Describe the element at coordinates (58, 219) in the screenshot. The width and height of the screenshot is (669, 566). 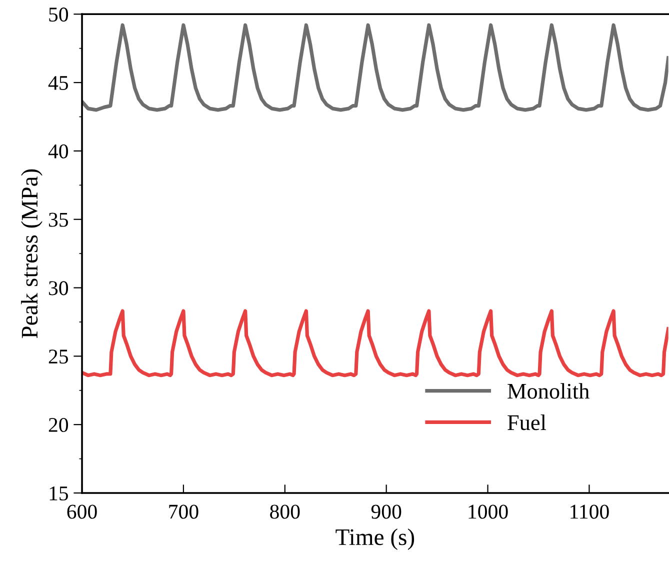
I see `y-tick-label: 35` at that location.